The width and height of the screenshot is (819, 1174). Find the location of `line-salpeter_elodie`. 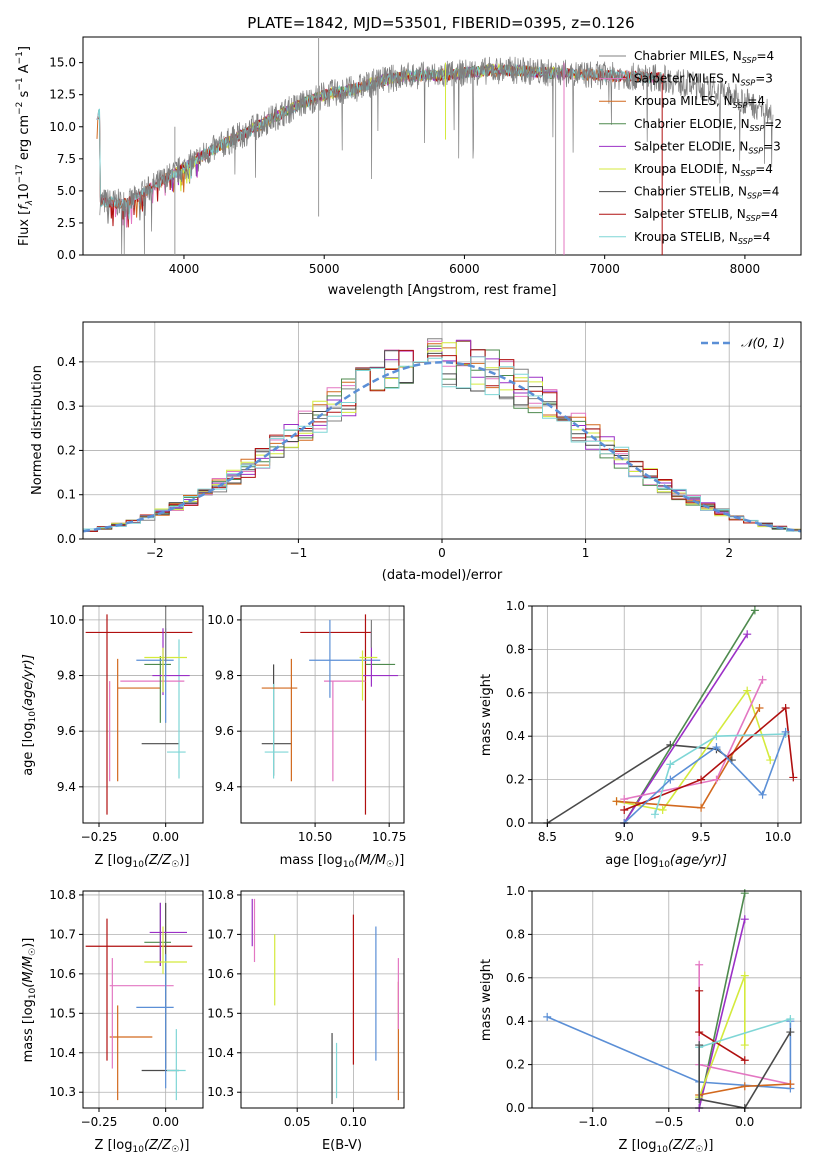

line-salpeter_elodie is located at coordinates (685, 728).